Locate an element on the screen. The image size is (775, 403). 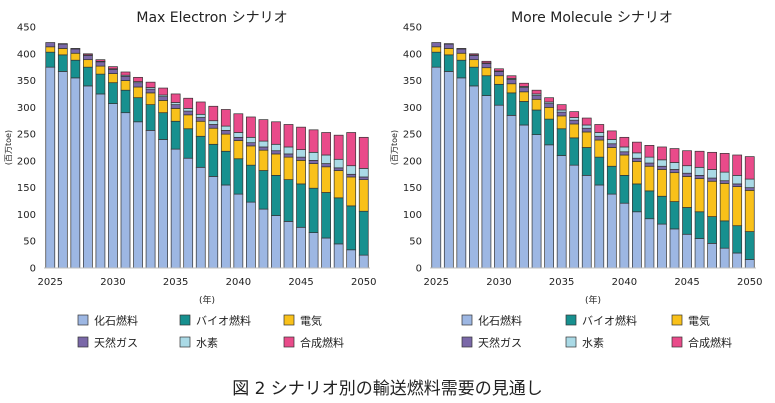
bar-segment-2031-s0 is located at coordinates (511, 192).